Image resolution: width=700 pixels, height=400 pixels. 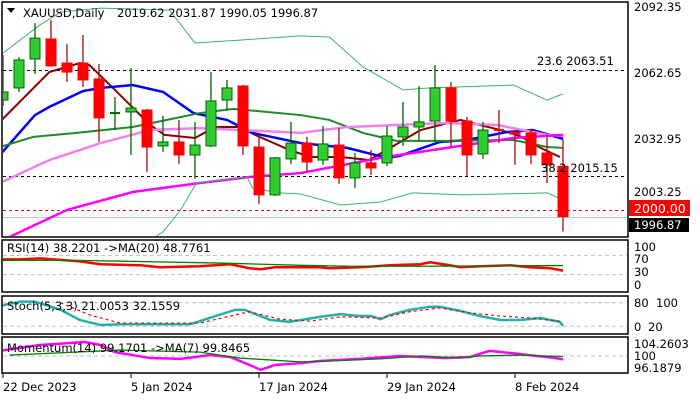 What do you see at coordinates (658, 192) in the screenshot?
I see `price-tick: 2003.25` at bounding box center [658, 192].